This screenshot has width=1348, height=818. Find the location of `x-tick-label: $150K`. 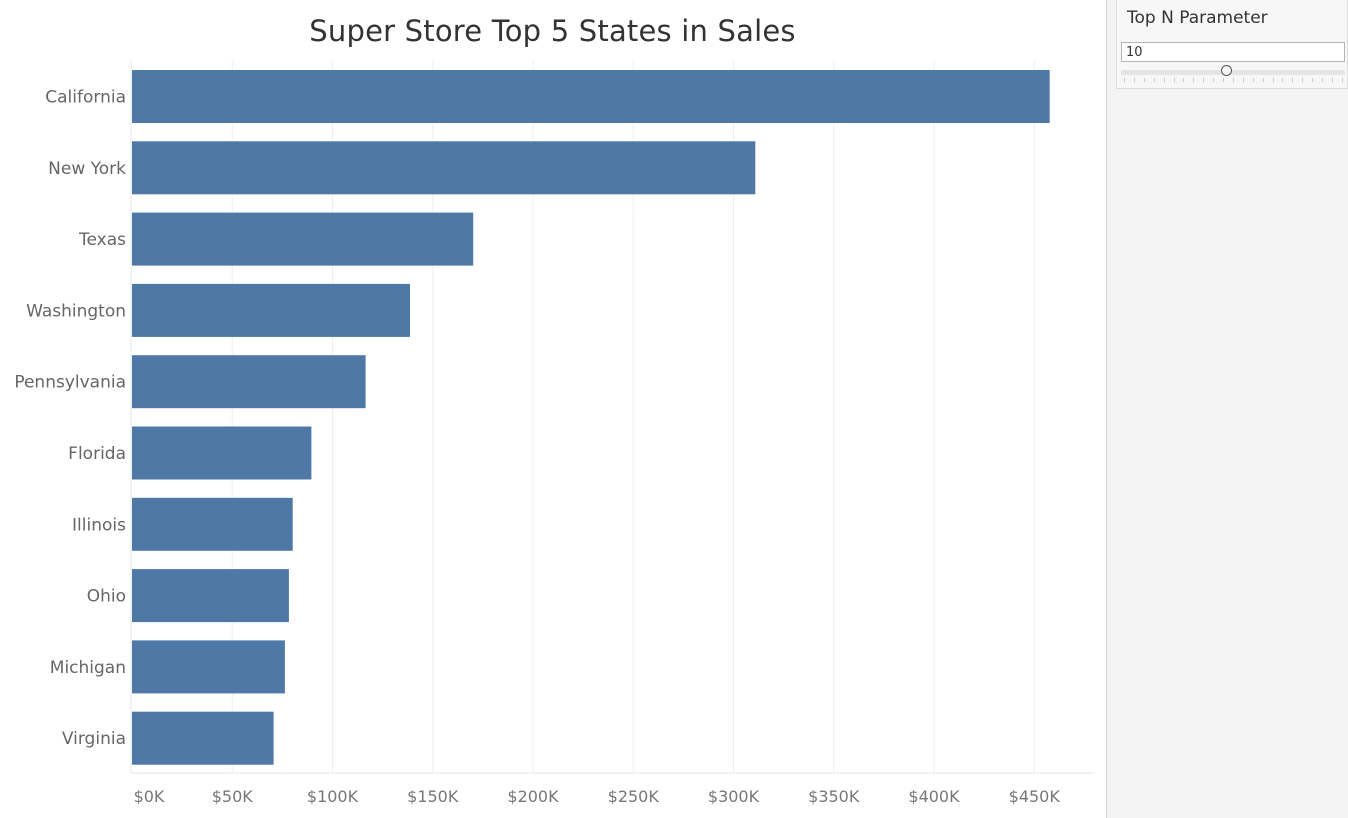

x-tick-label: $150K is located at coordinates (433, 796).